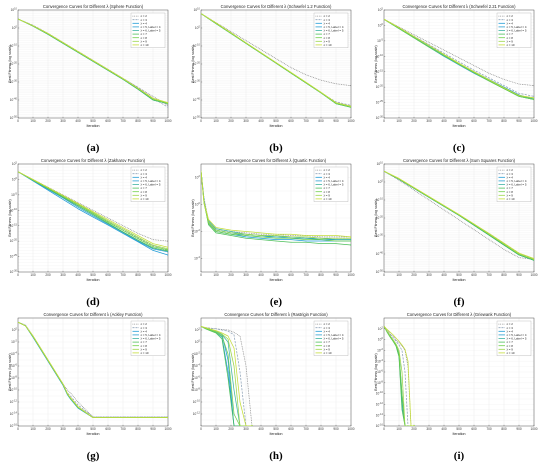 The image size is (550, 462). What do you see at coordinates (197, 258) in the screenshot?
I see `y-tick-label: 10-4` at bounding box center [197, 258].